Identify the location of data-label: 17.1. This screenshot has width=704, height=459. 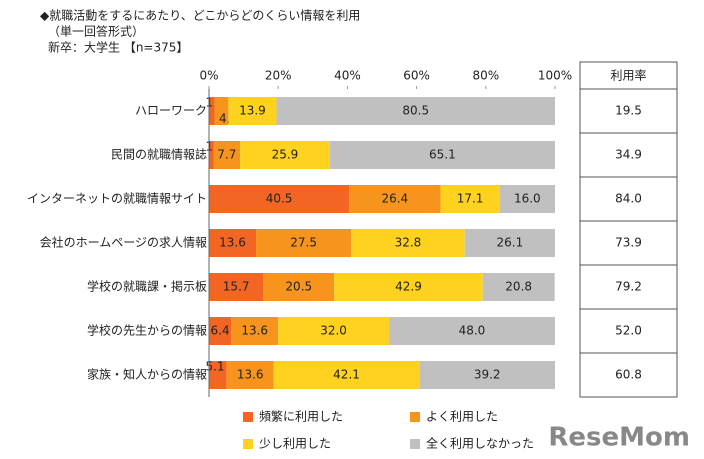
(470, 199).